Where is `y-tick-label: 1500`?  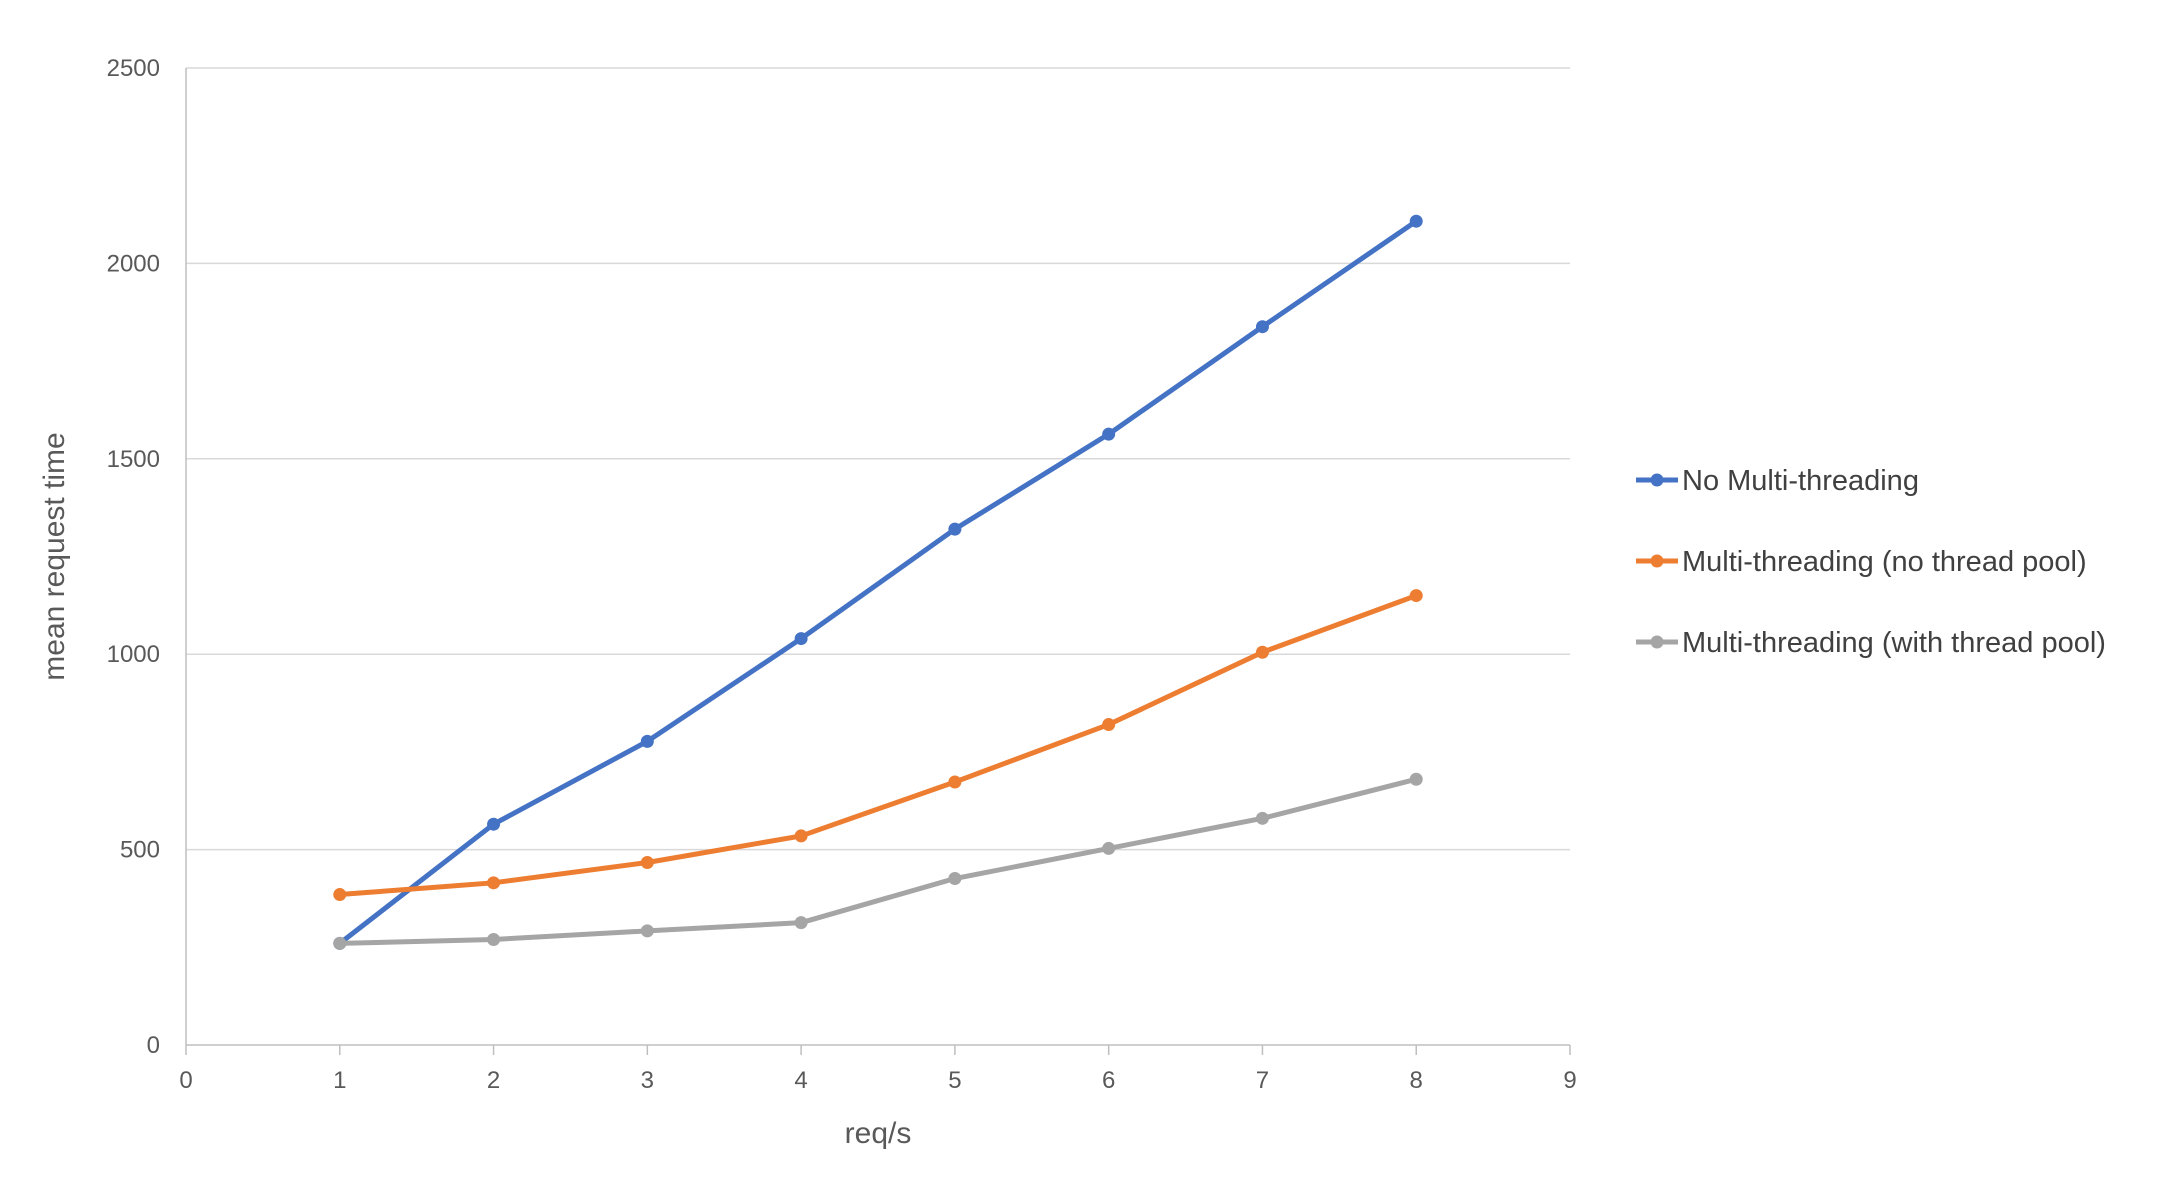
y-tick-label: 1500 is located at coordinates (133, 459).